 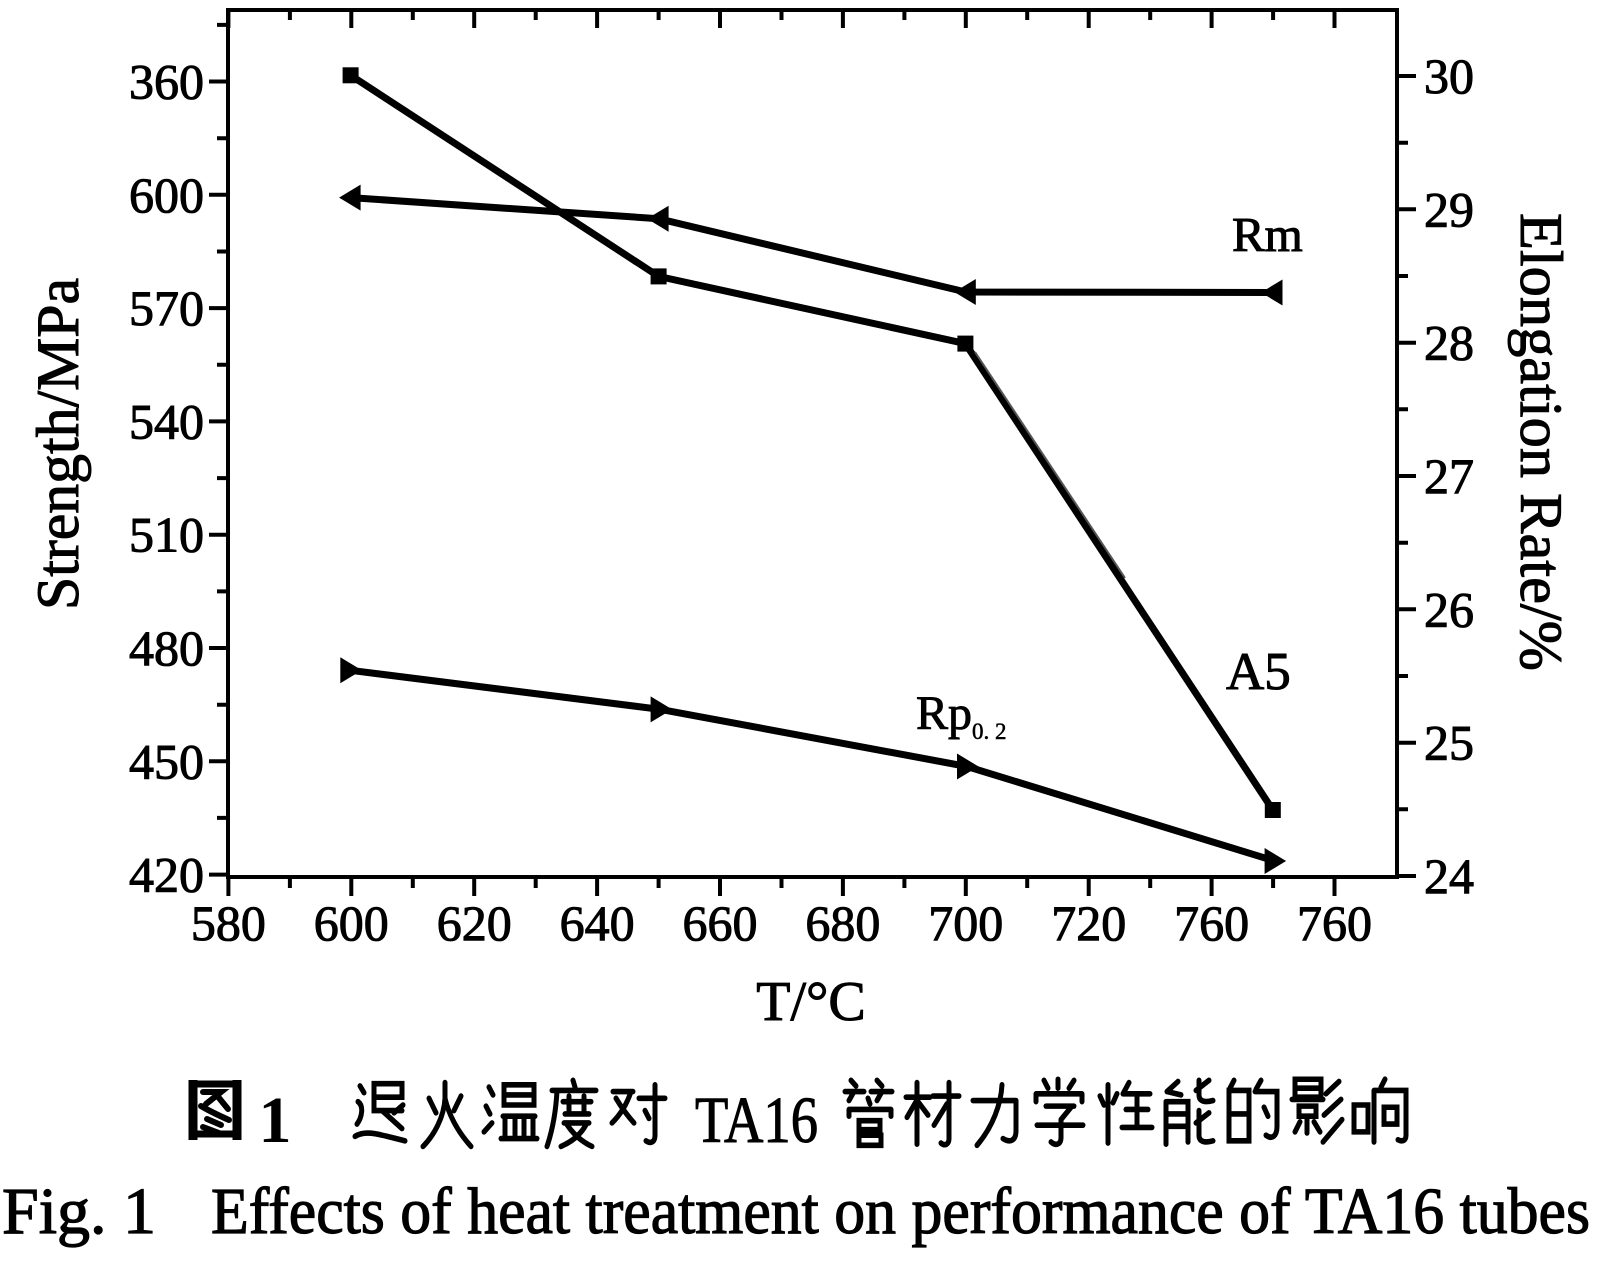 What do you see at coordinates (720, 923) in the screenshot?
I see `svg-text: 660` at bounding box center [720, 923].